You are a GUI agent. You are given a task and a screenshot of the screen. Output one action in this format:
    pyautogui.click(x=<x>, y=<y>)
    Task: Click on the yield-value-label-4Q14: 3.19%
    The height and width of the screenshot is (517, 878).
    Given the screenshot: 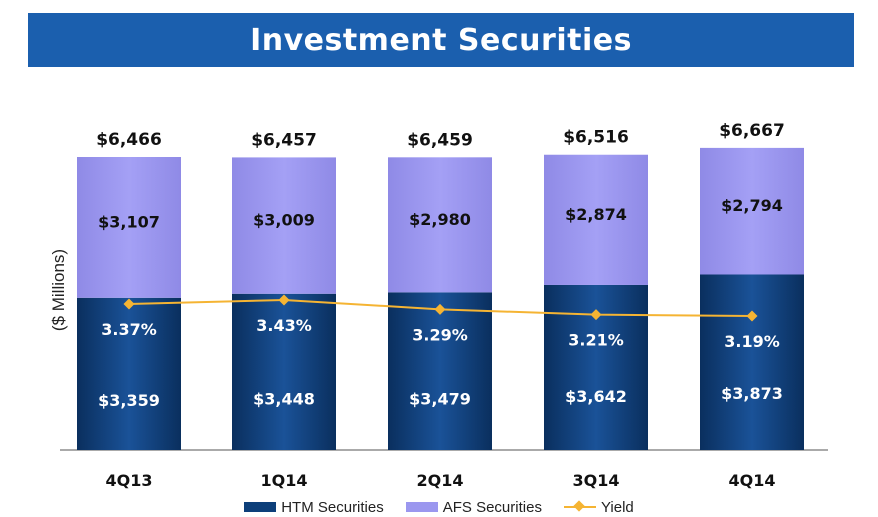 What is the action you would take?
    pyautogui.click(x=752, y=341)
    